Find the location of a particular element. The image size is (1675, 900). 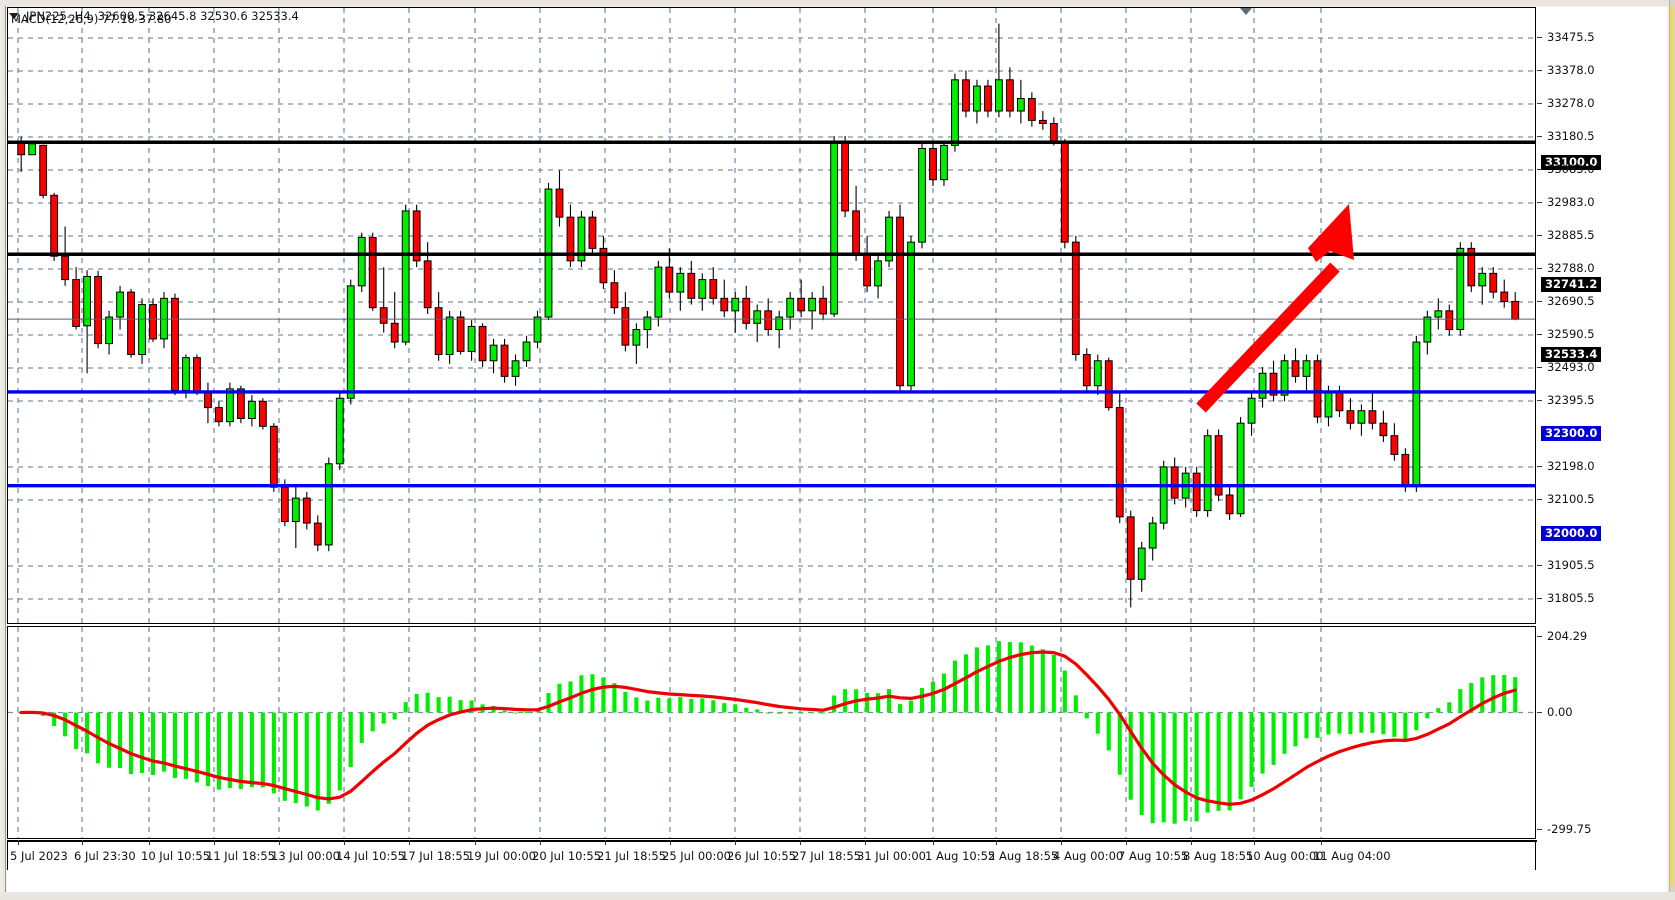

price-axis-label: 33278.0 is located at coordinates (1571, 103).